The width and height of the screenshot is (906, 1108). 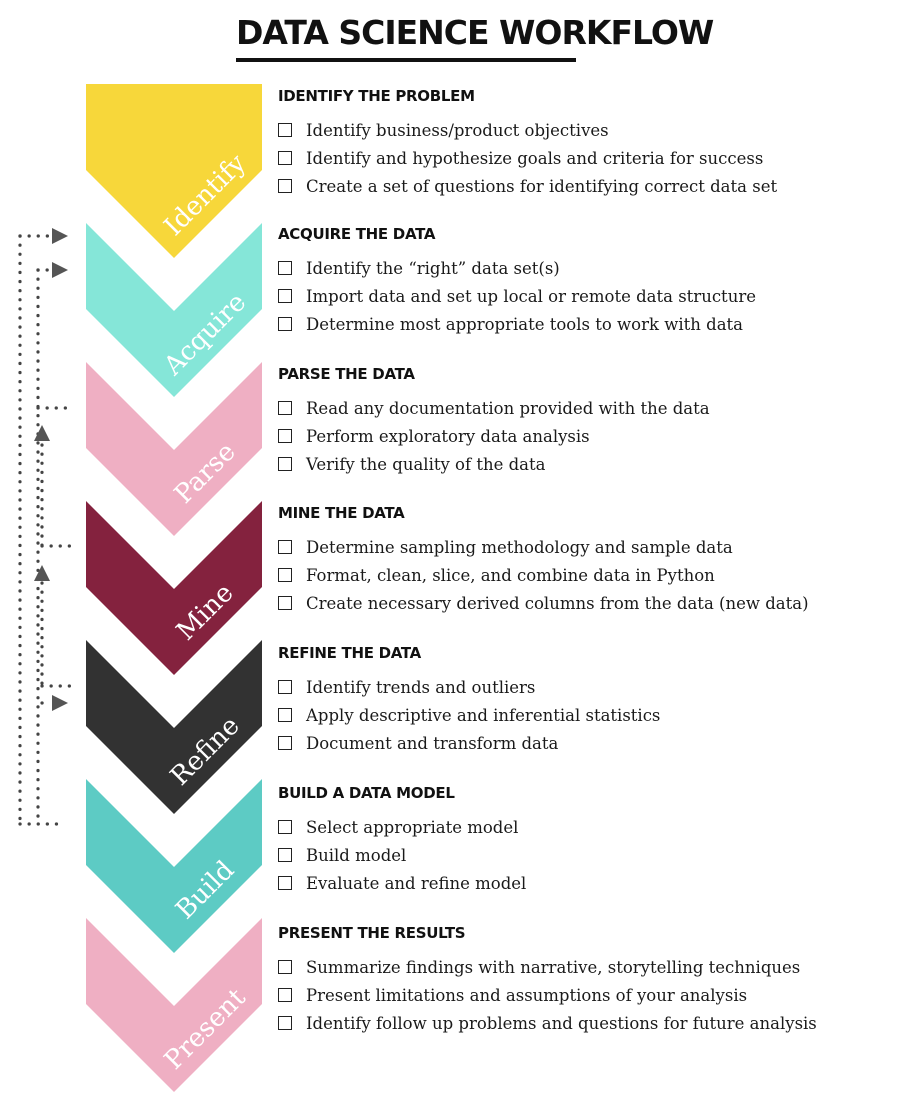 I want to click on checklist-item: Document and transform data, so click(x=578, y=743).